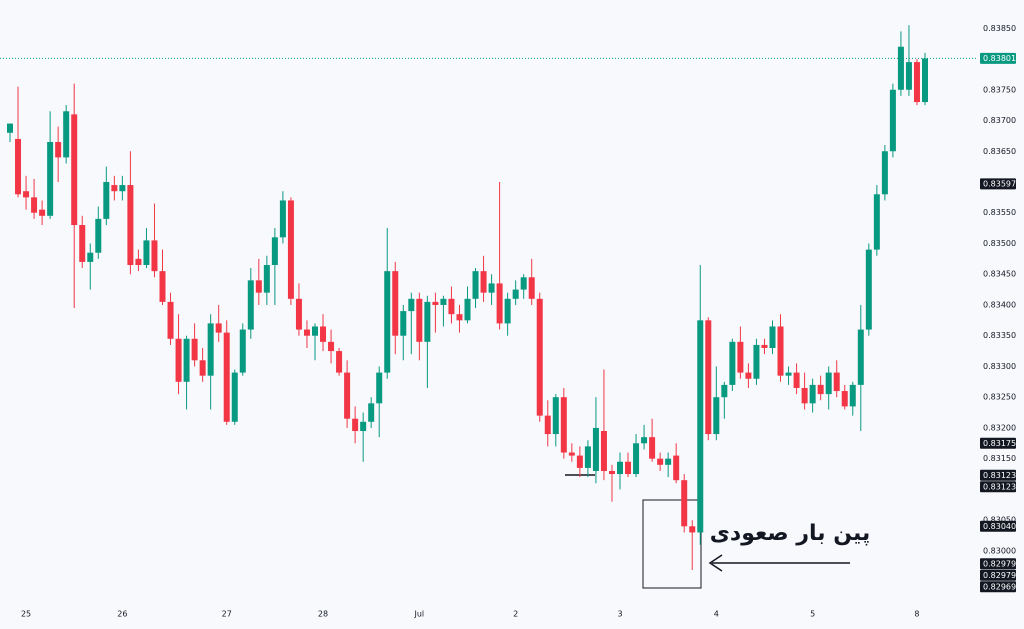 The width and height of the screenshot is (1024, 629). Describe the element at coordinates (672, 544) in the screenshot. I see `highlight-box` at that location.